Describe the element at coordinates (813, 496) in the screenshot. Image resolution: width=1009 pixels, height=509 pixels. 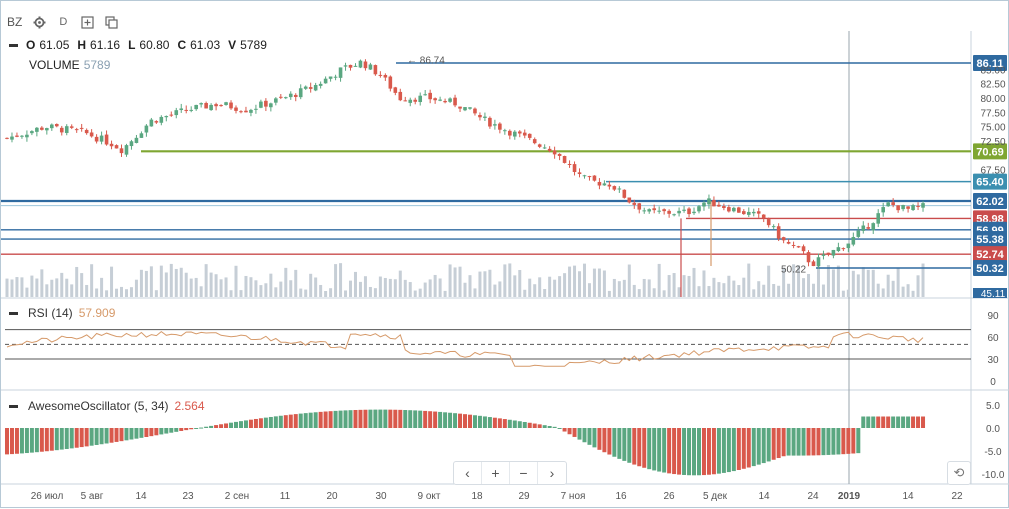
I see `time-tick-label: 24` at that location.